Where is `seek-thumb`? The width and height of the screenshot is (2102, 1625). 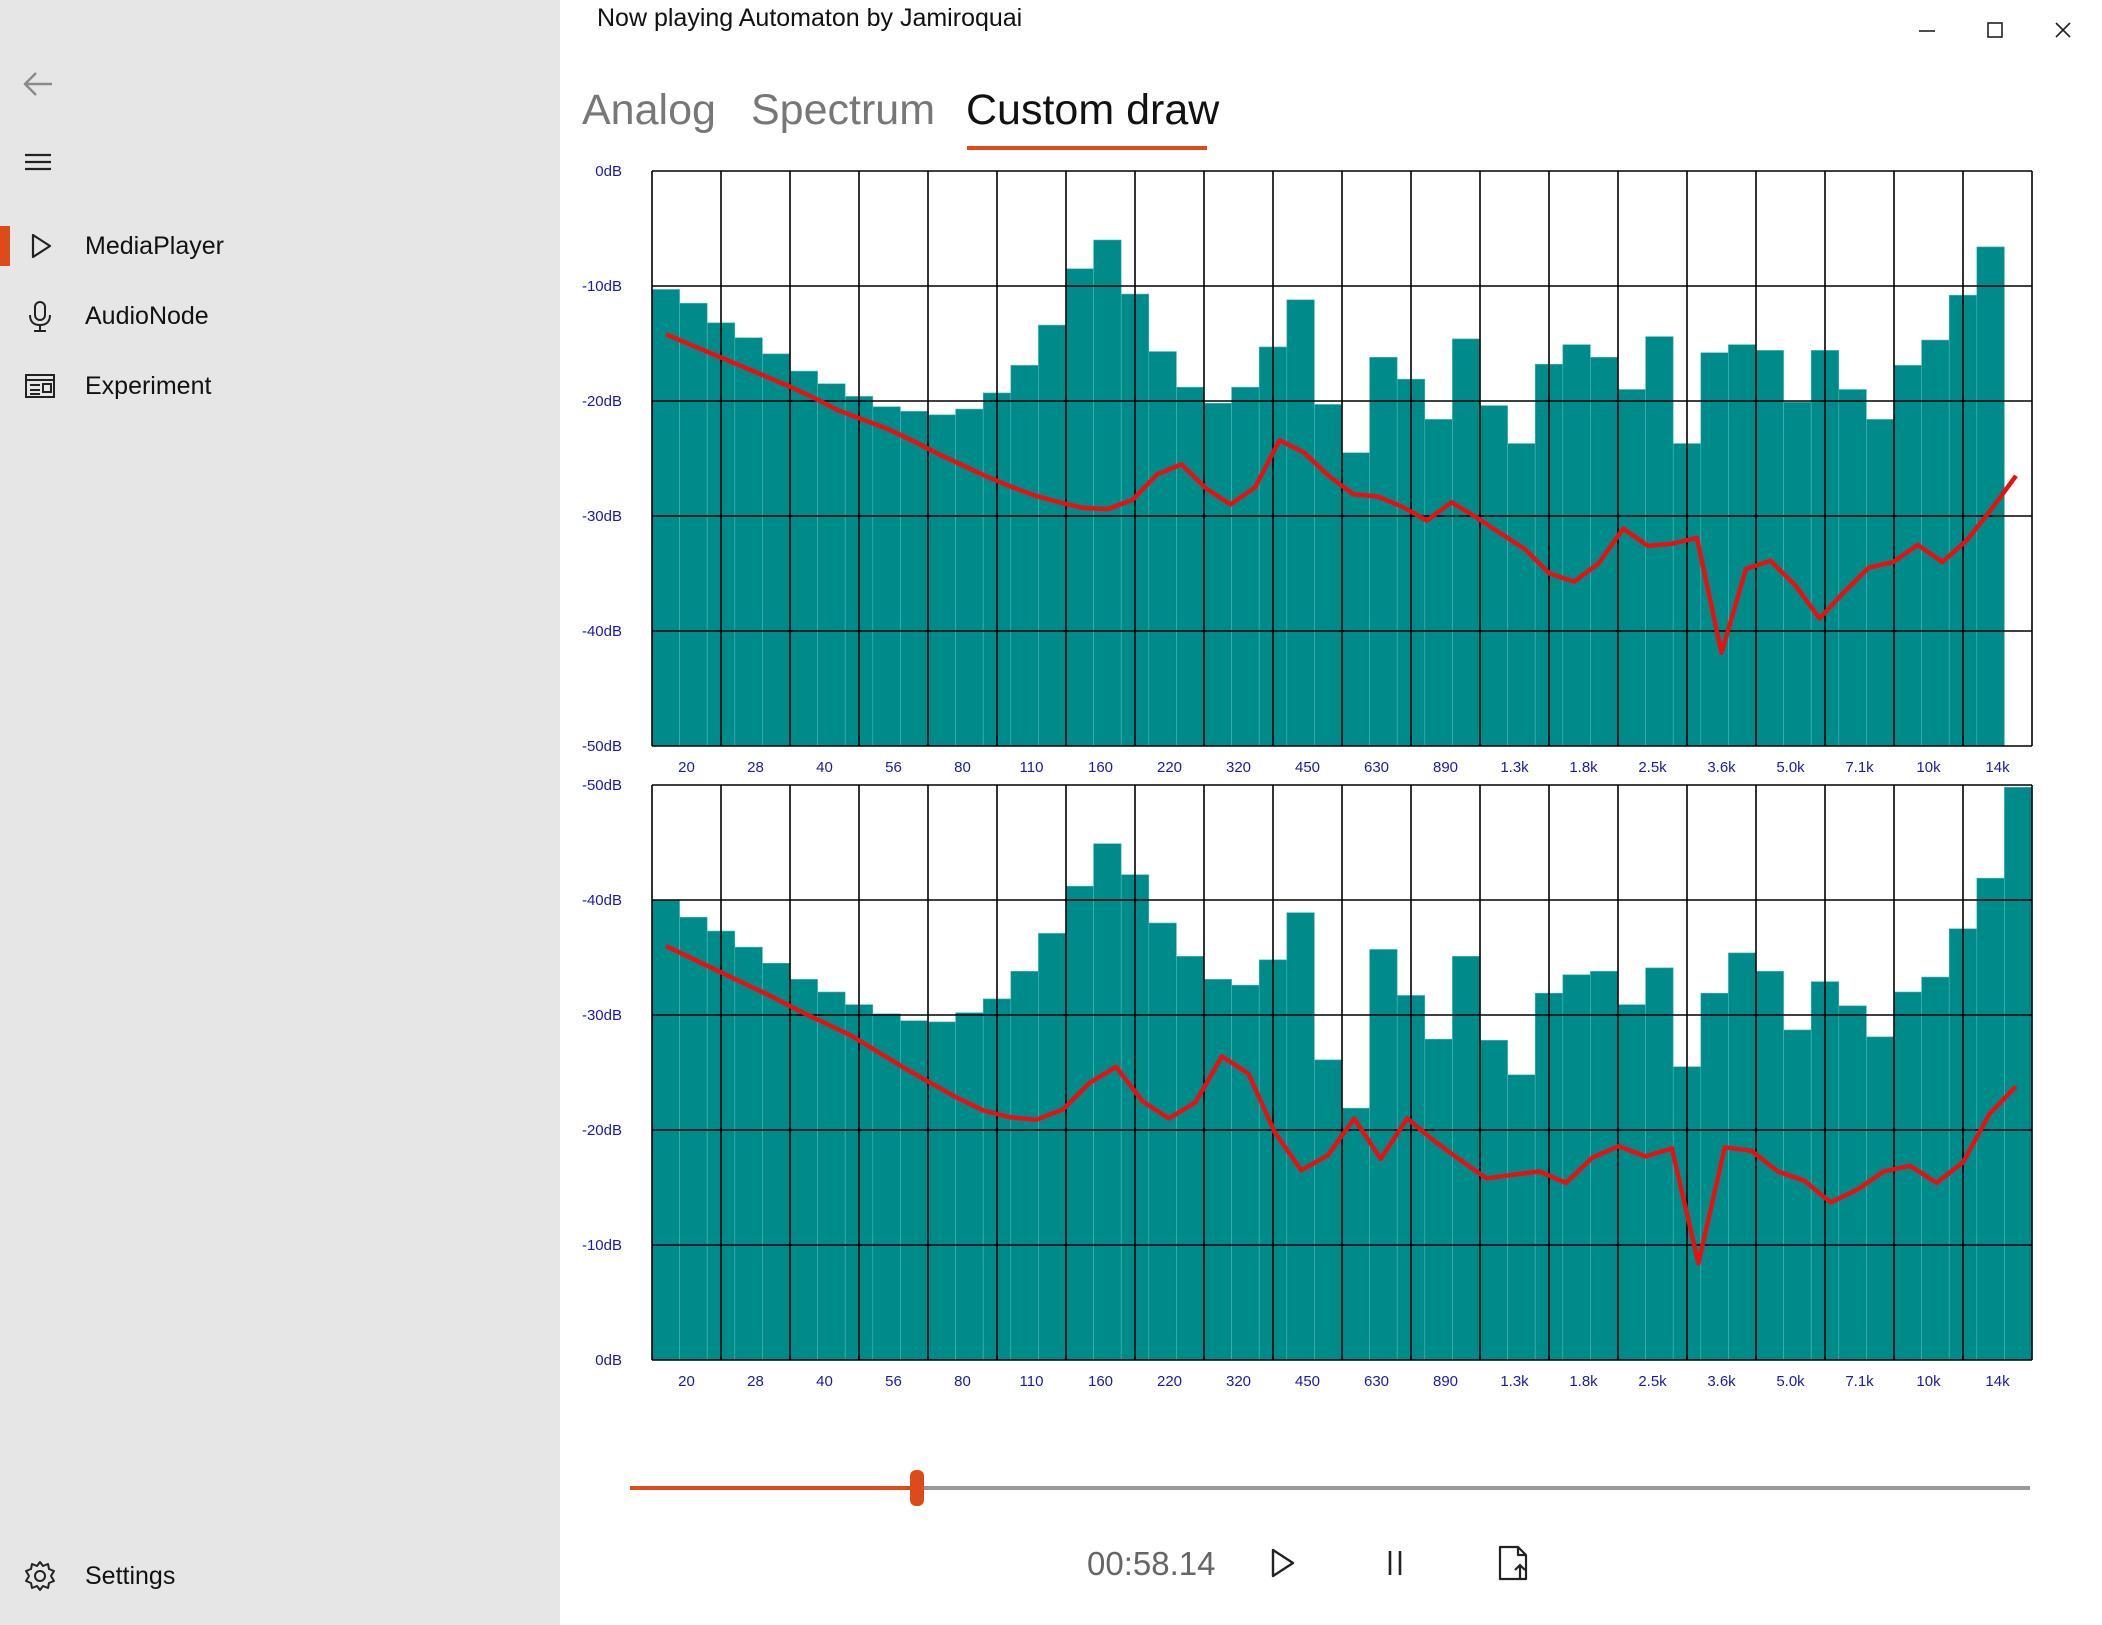
seek-thumb is located at coordinates (917, 1488).